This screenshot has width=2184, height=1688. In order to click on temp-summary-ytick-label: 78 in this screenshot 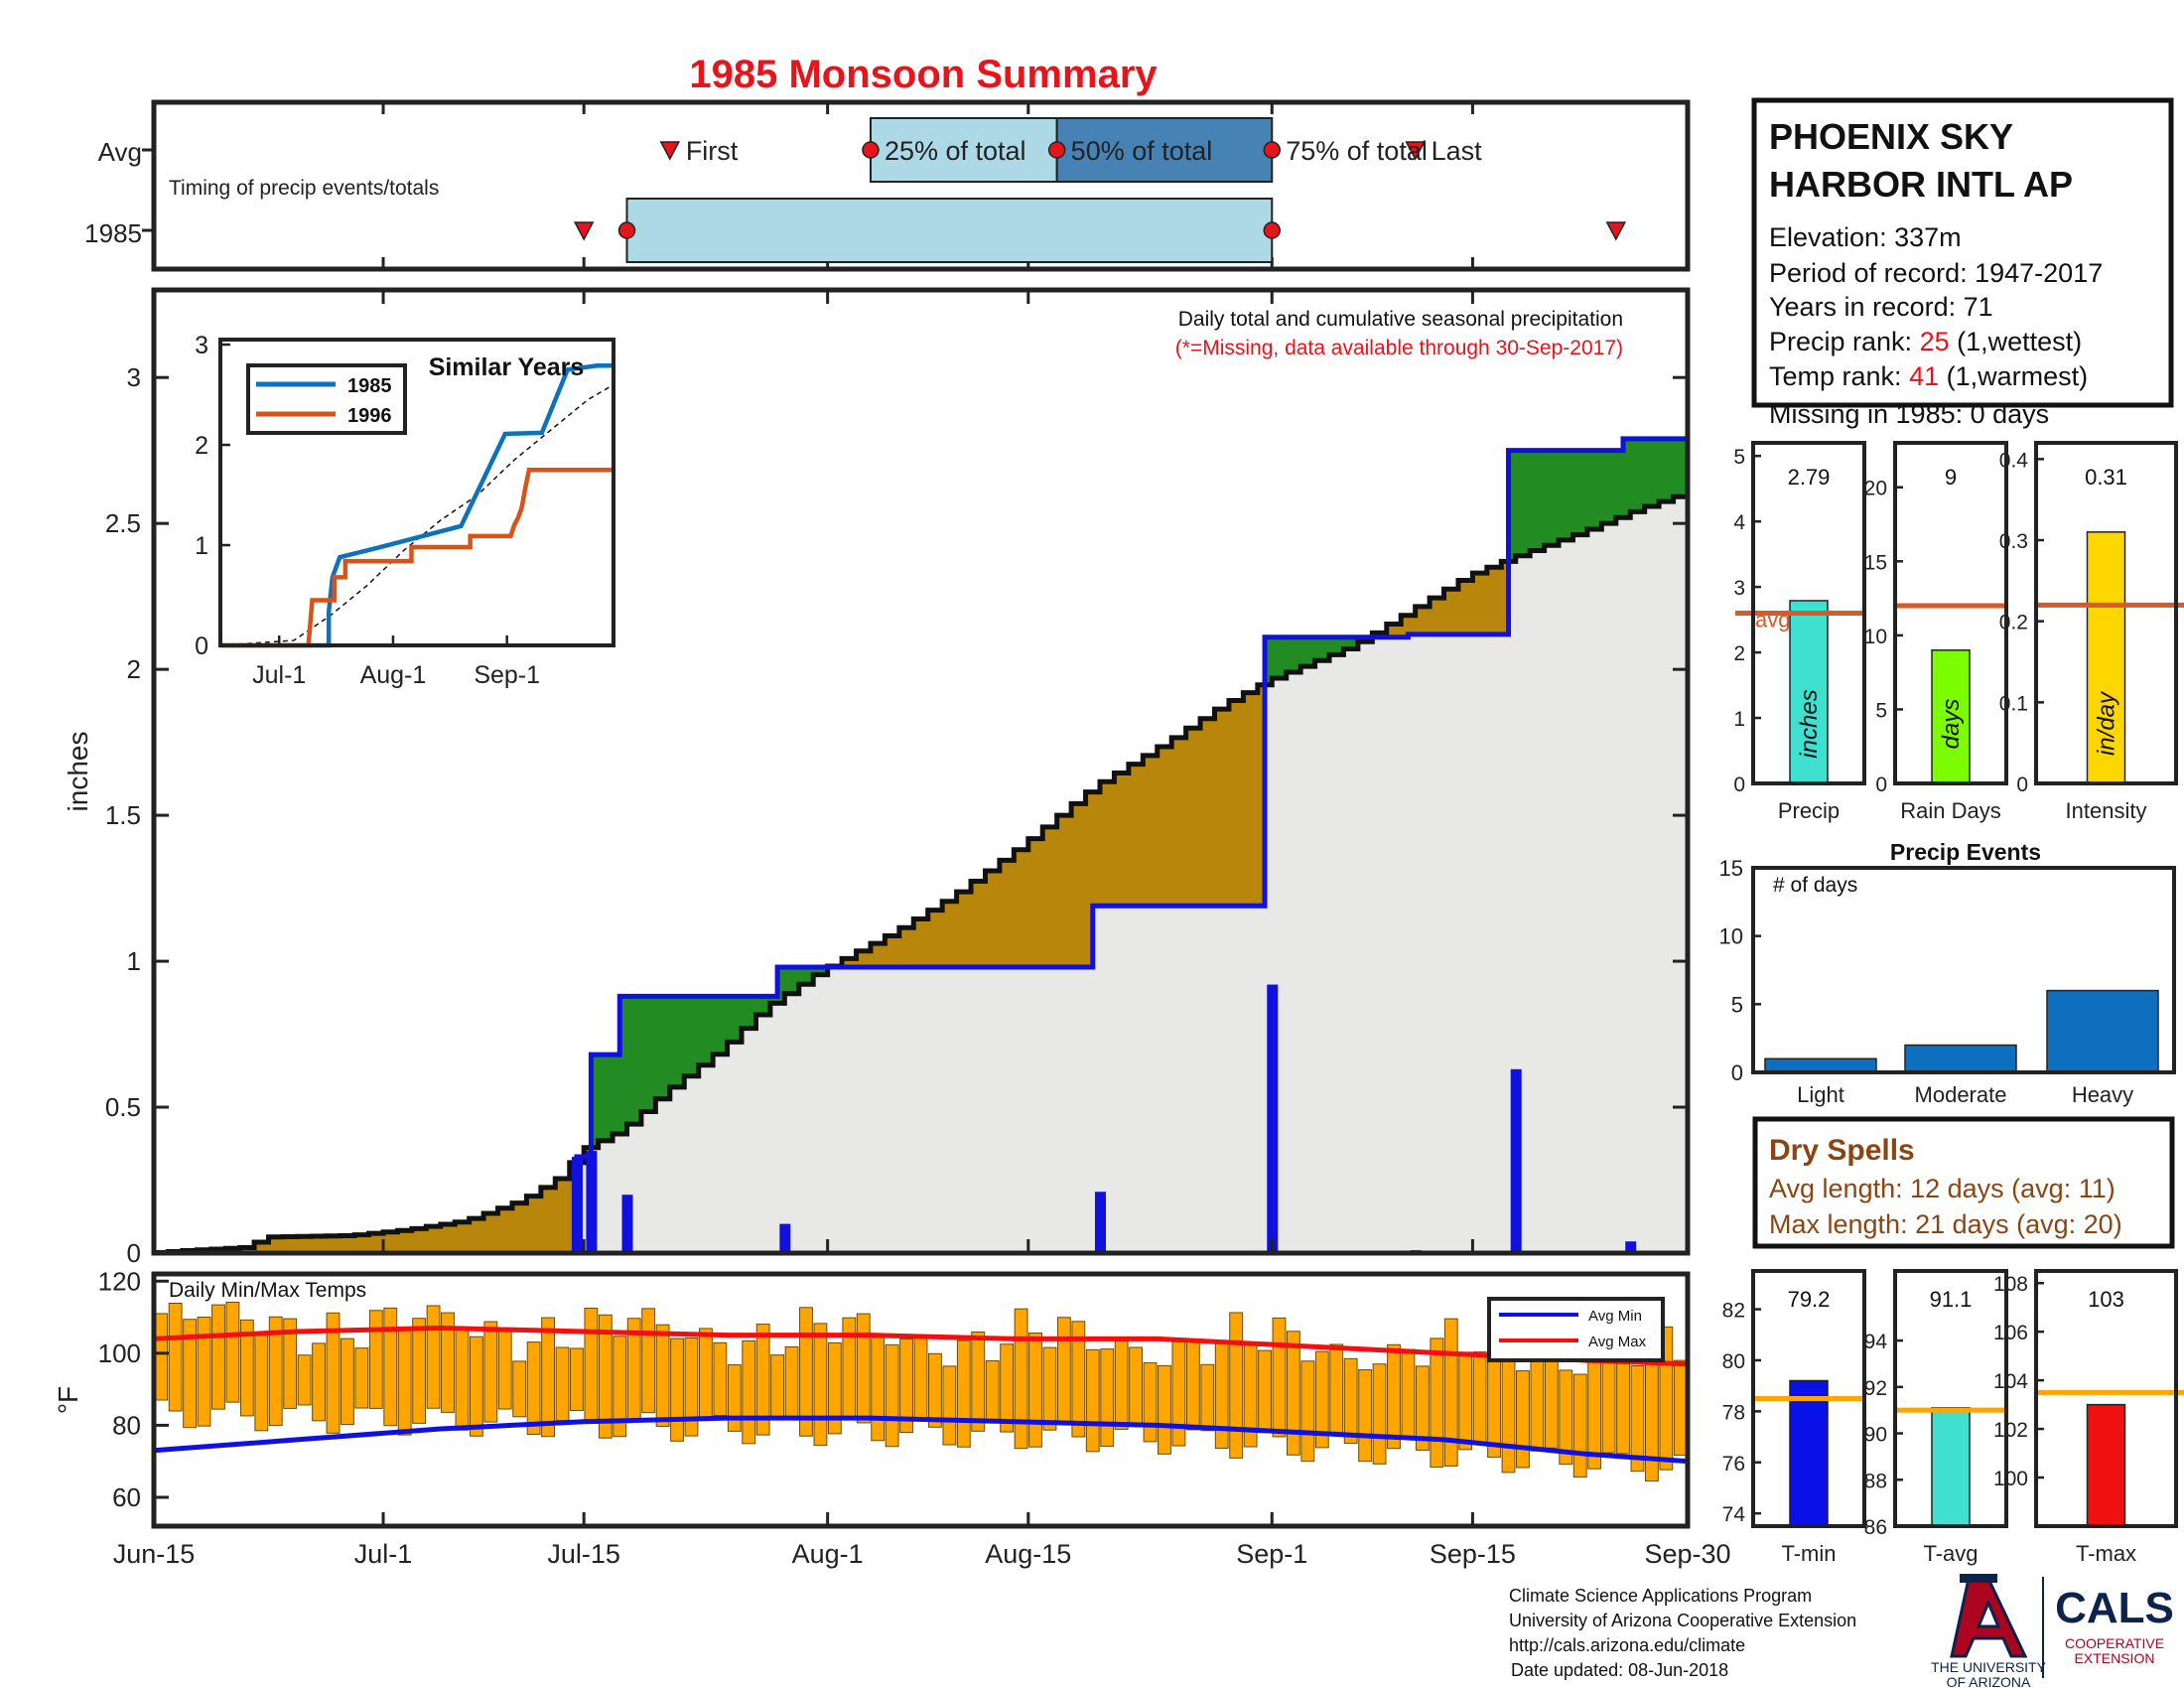, I will do `click(1733, 1412)`.